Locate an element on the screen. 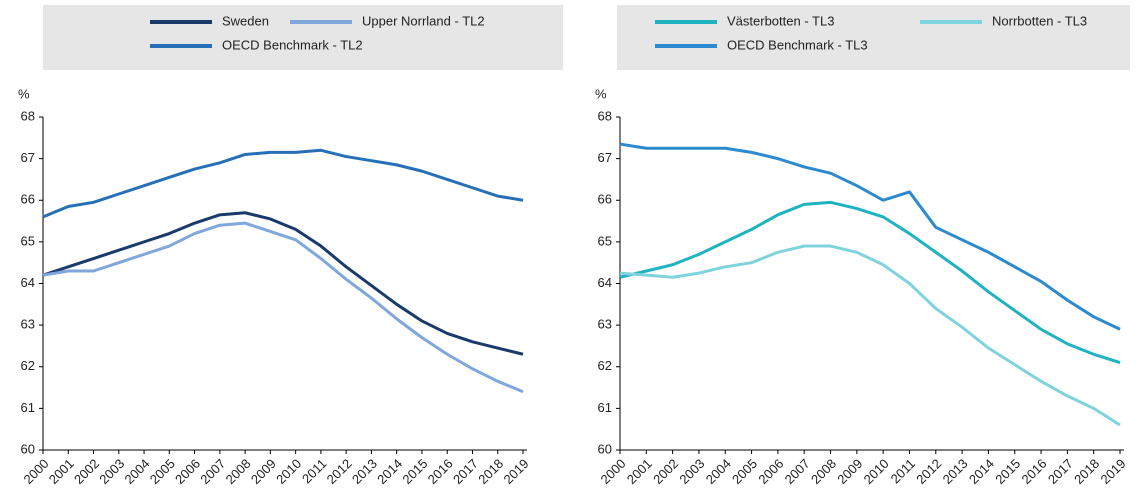 The image size is (1138, 491). legend-label: Norrbotten - TL3 is located at coordinates (1039, 20).